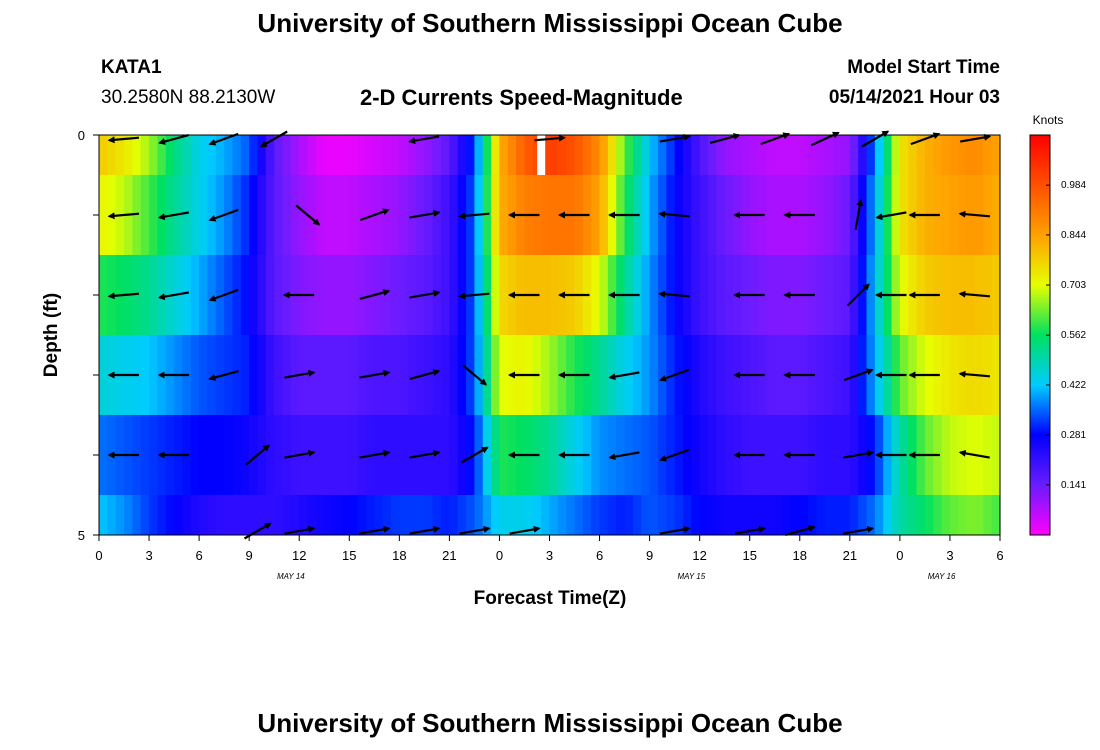 The width and height of the screenshot is (1100, 750). Describe the element at coordinates (81, 535) in the screenshot. I see `y-tick-label: 5` at that location.